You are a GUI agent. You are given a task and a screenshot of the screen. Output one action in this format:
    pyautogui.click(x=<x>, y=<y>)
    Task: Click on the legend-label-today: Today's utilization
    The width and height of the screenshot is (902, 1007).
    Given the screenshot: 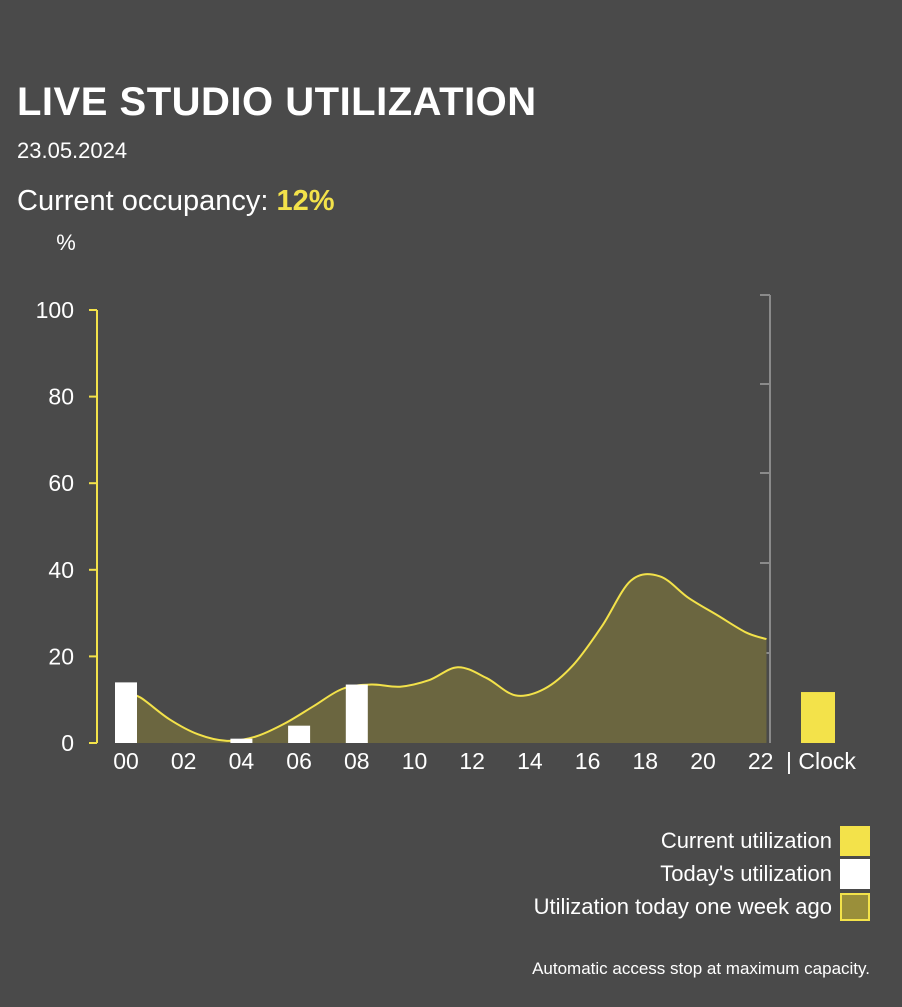 What is the action you would take?
    pyautogui.click(x=746, y=873)
    